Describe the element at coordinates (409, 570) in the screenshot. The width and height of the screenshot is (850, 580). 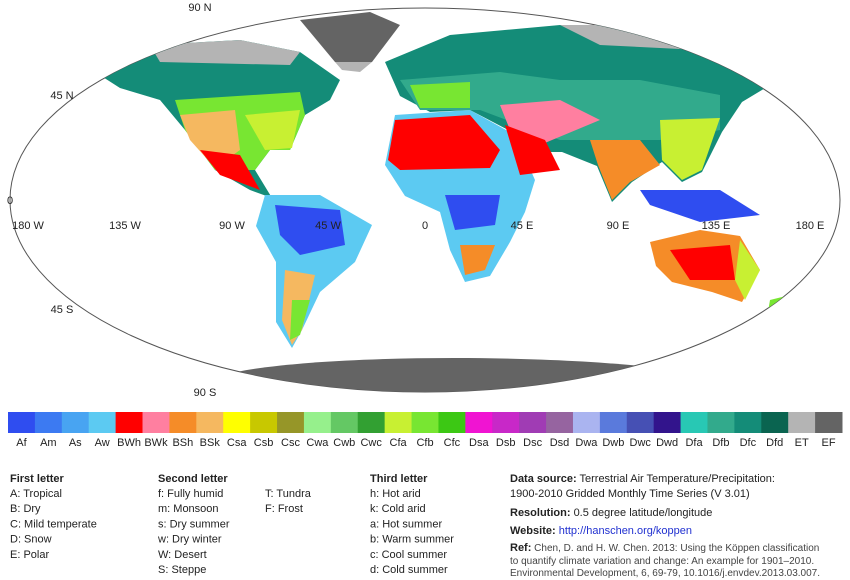
I see `key-item: d: Cold summer` at that location.